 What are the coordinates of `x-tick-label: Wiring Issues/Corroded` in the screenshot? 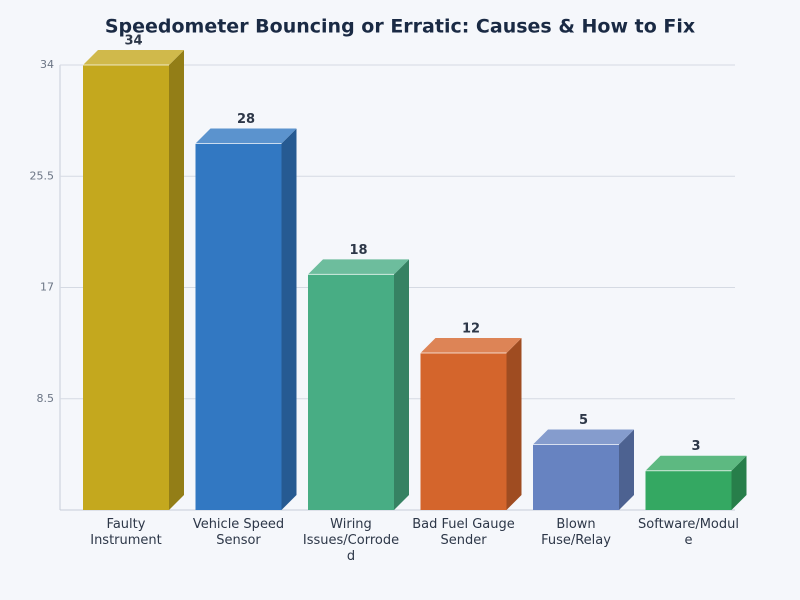 It's located at (351, 540).